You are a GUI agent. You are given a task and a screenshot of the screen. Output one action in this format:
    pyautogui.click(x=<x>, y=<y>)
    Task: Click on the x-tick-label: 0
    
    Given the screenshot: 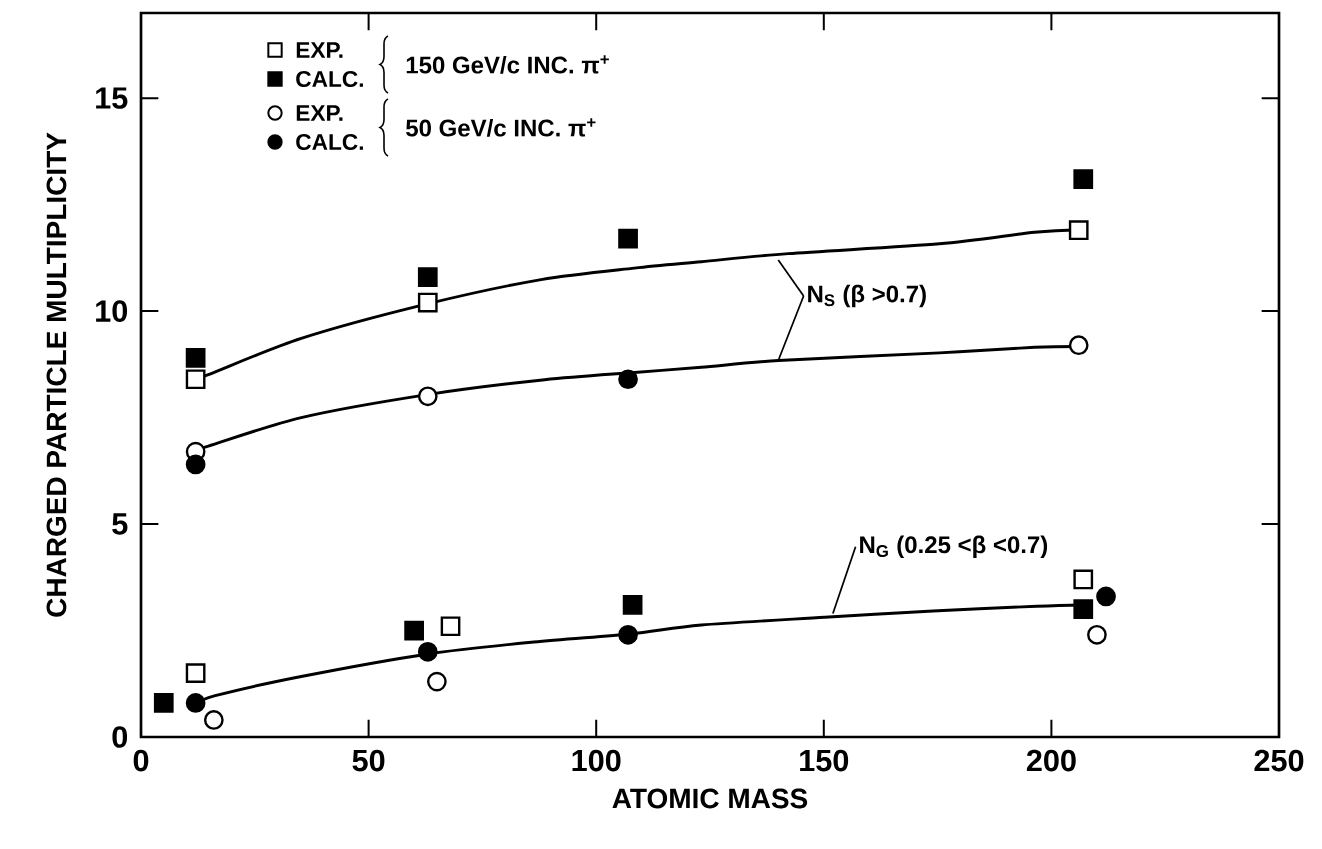 What is the action you would take?
    pyautogui.click(x=141, y=760)
    